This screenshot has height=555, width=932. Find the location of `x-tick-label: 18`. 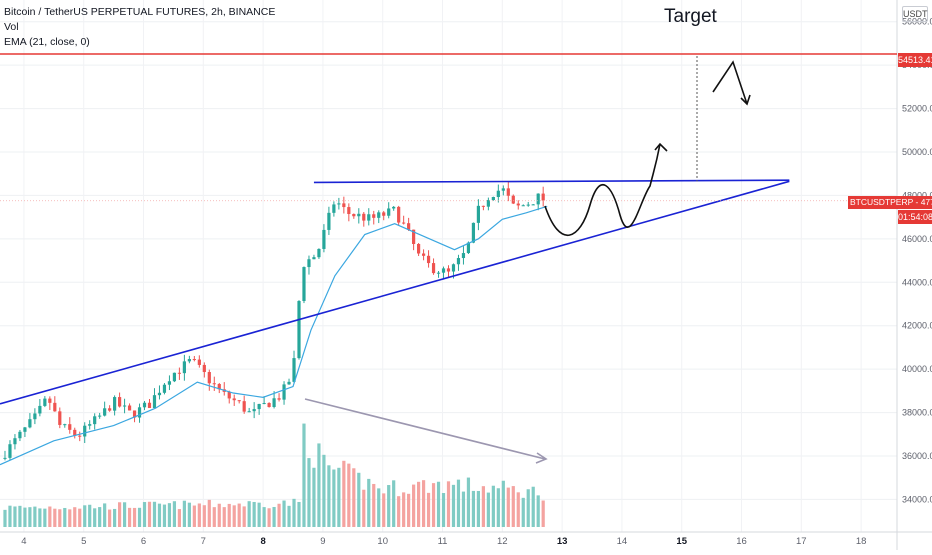

x-tick-label: 18 is located at coordinates (861, 541).